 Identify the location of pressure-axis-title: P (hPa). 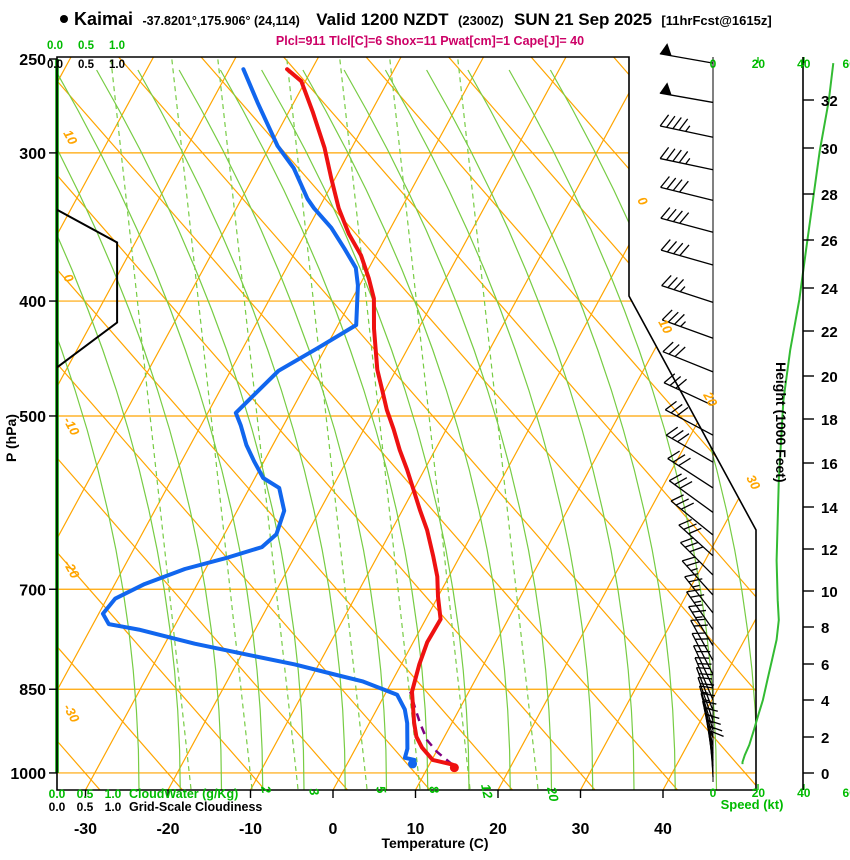
(11, 438).